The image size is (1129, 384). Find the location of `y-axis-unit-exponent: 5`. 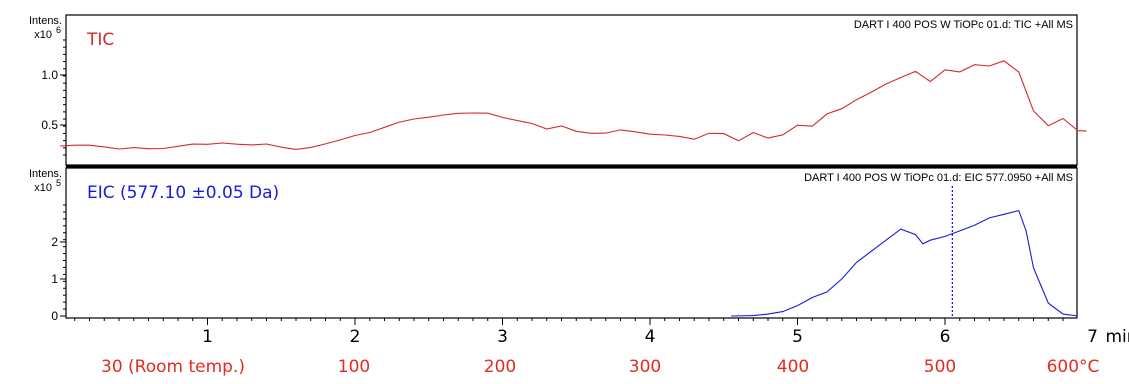

y-axis-unit-exponent: 5 is located at coordinates (58, 183).